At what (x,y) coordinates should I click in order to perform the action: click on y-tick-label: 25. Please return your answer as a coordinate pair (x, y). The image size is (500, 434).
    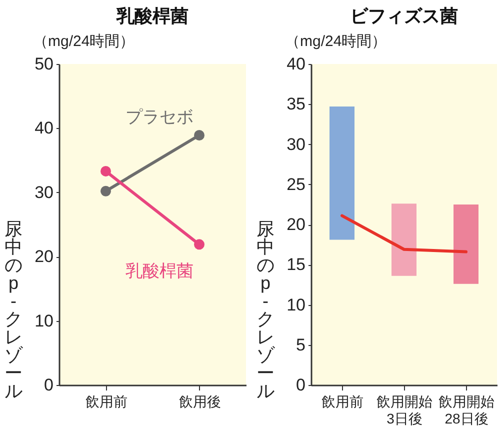
    Looking at the image, I should click on (296, 184).